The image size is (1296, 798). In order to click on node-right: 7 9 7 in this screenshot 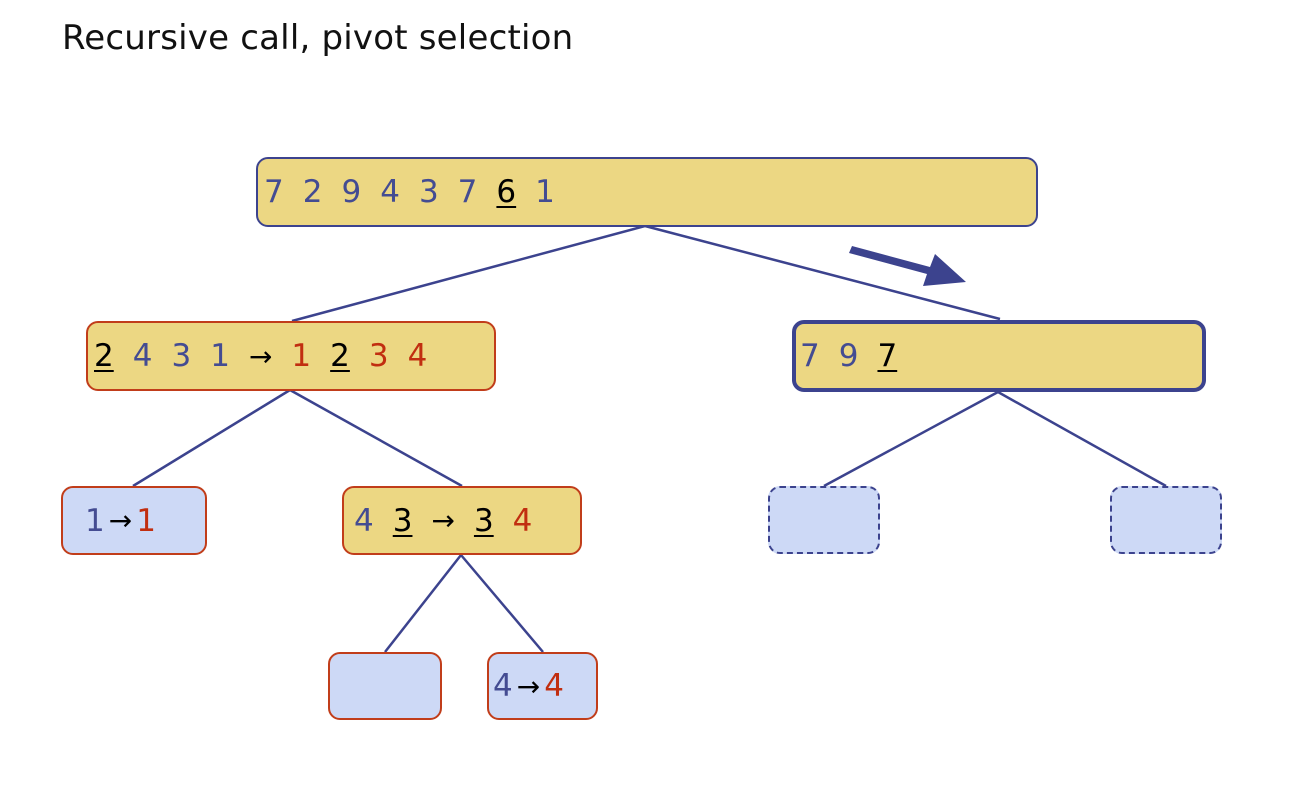, I will do `click(999, 356)`.